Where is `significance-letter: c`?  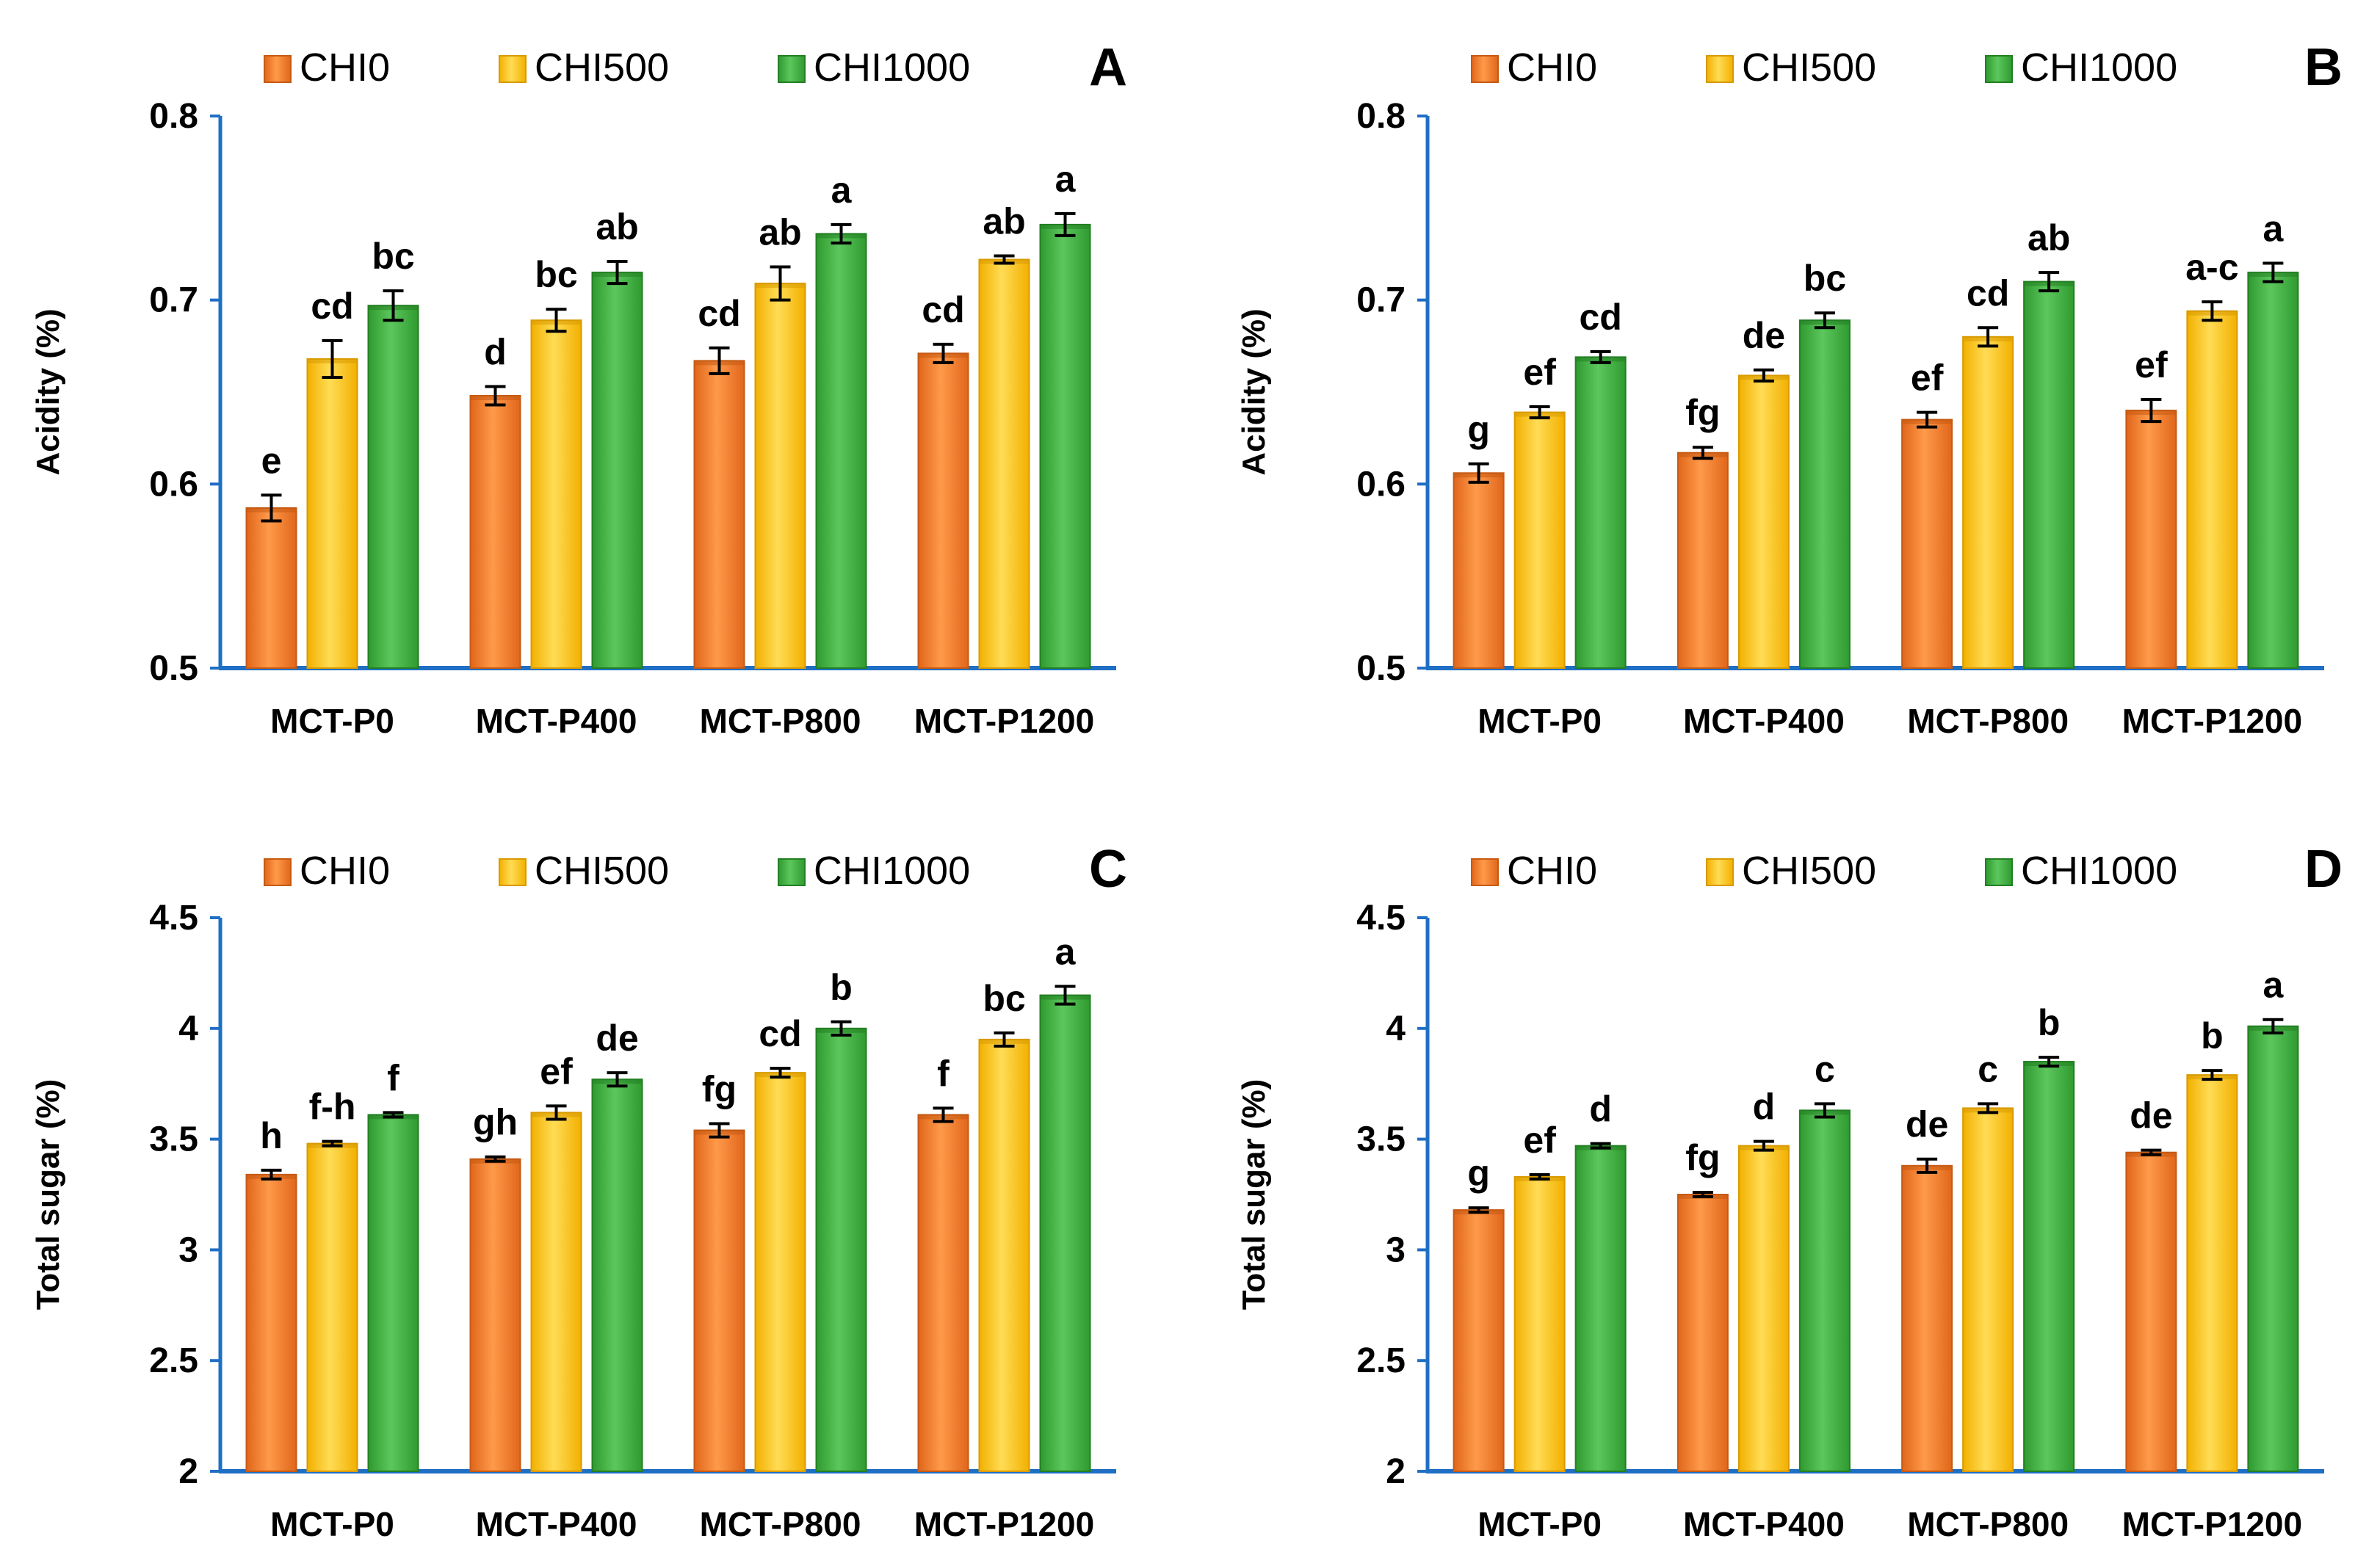
significance-letter: c is located at coordinates (1988, 1069).